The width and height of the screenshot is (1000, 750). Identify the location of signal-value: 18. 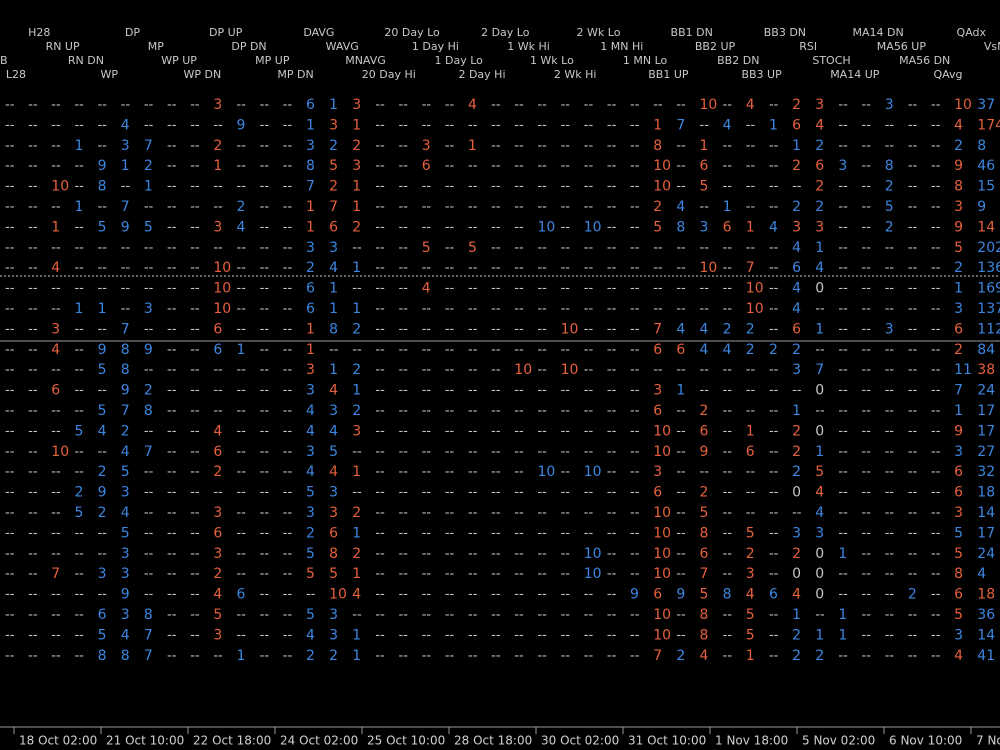
(986, 595).